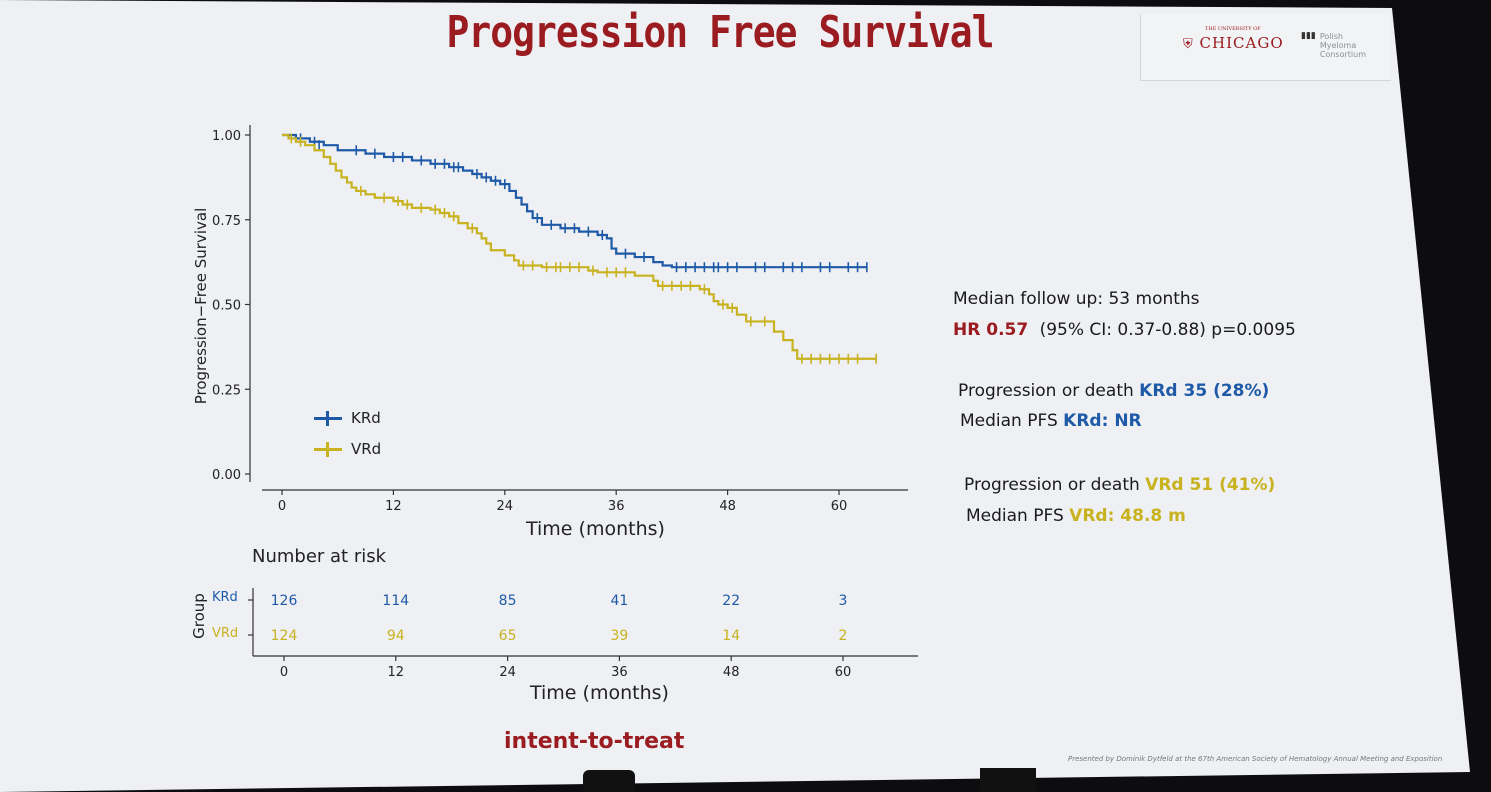 The width and height of the screenshot is (1491, 792). Describe the element at coordinates (727, 506) in the screenshot. I see `km-x-tick-label-4: 48` at that location.